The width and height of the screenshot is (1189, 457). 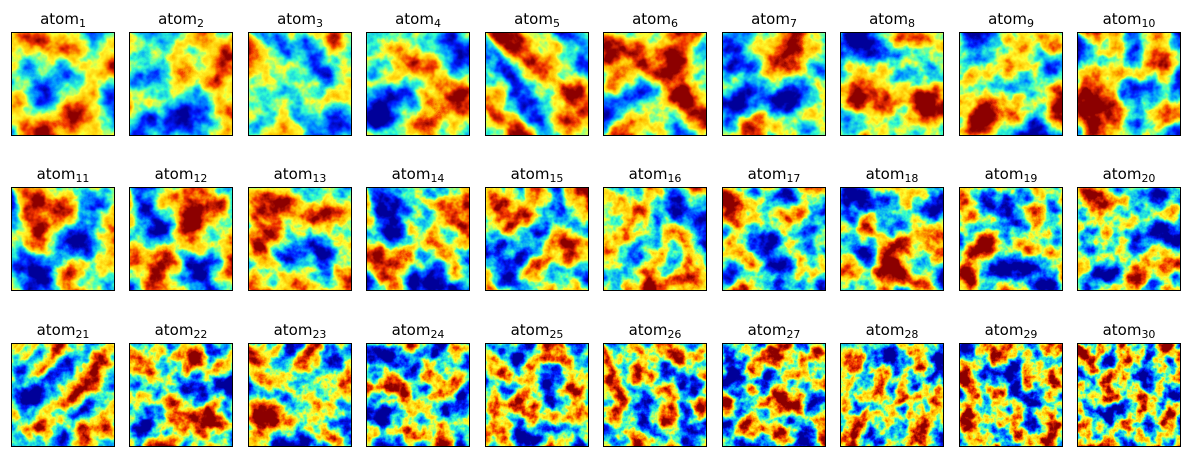 I want to click on atom-title-index: 1, so click(x=82, y=23).